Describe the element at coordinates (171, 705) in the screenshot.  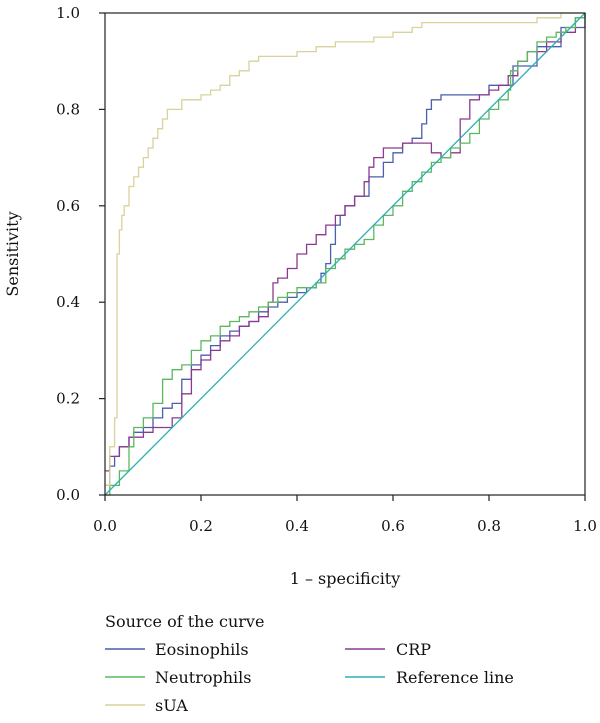
I see `legend-label-sua: sUA` at that location.